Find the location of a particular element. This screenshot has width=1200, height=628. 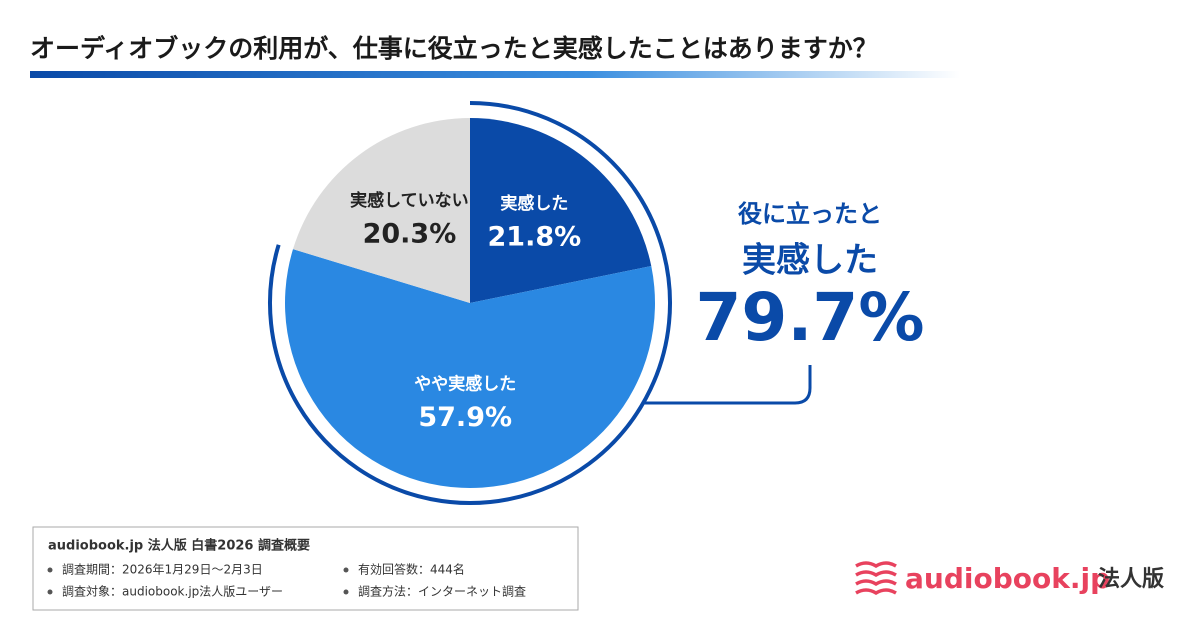

callout-line: 実感した is located at coordinates (810, 261).